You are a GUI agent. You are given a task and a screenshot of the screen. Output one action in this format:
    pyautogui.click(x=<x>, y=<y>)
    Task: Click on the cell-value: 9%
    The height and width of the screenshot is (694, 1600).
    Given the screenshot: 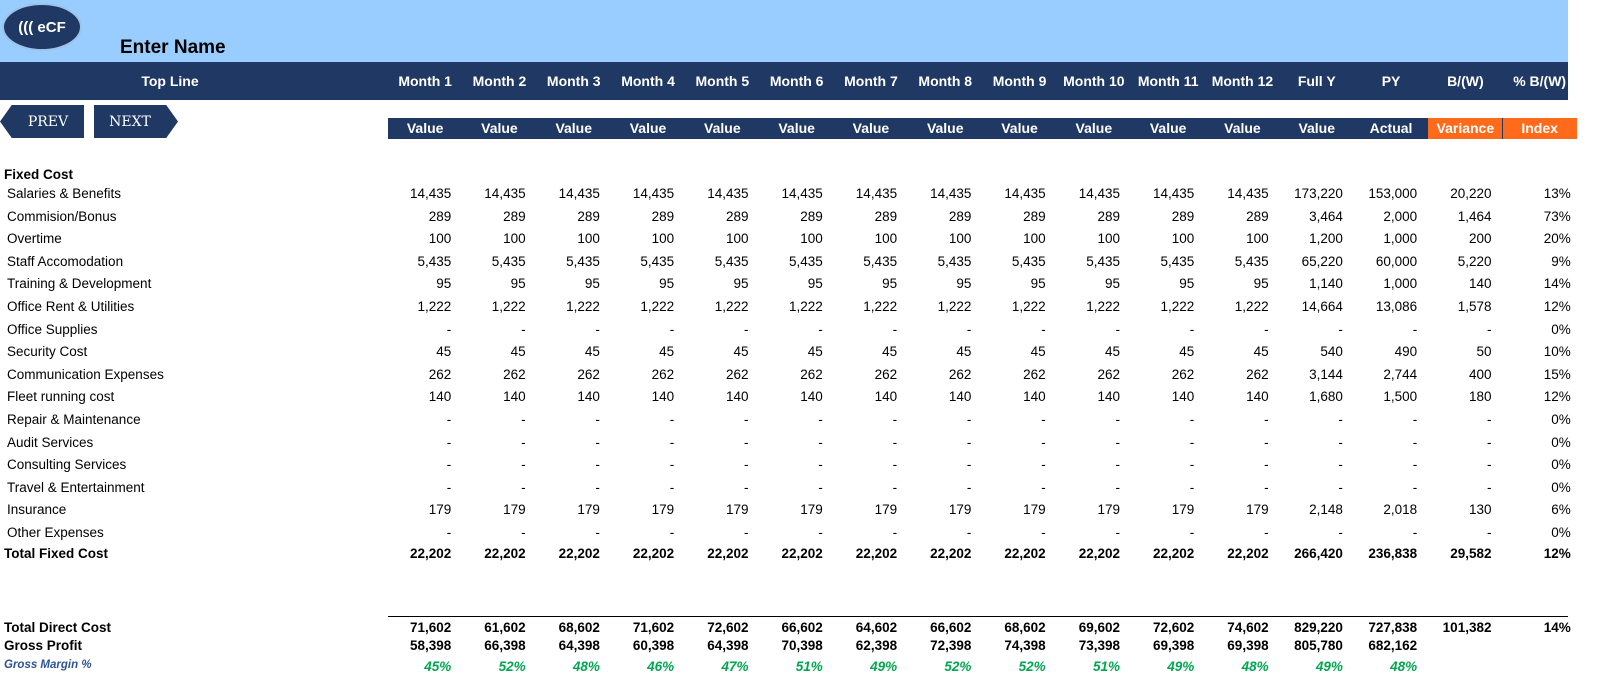 What is the action you would take?
    pyautogui.click(x=1561, y=261)
    